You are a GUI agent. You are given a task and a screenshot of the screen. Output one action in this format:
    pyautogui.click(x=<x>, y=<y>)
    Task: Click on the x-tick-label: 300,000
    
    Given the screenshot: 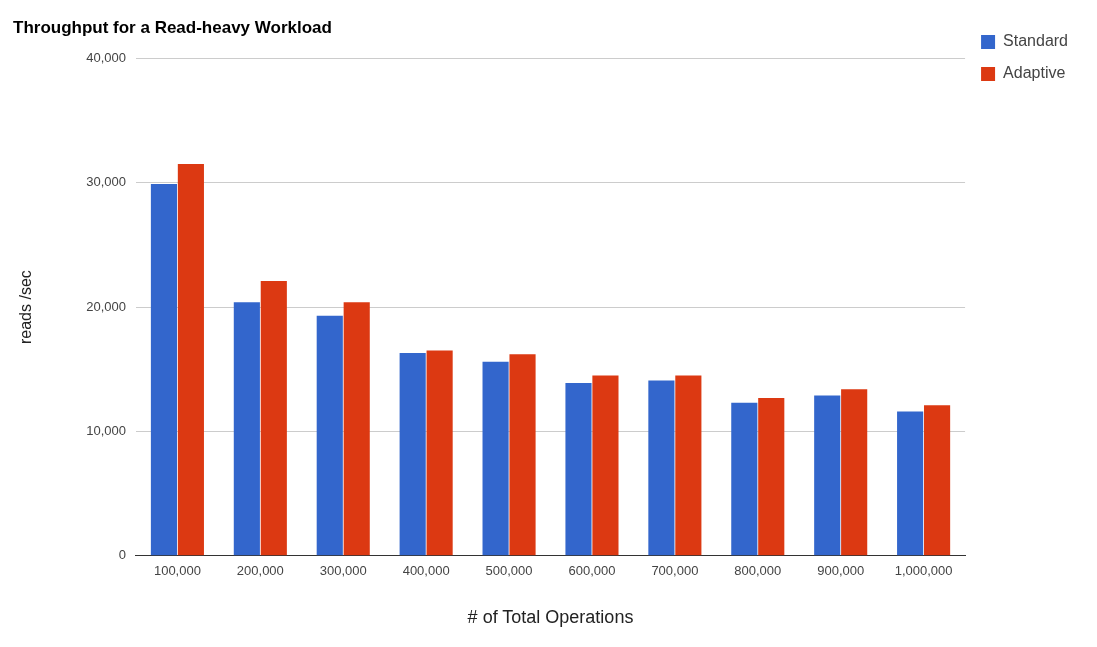 What is the action you would take?
    pyautogui.click(x=343, y=571)
    